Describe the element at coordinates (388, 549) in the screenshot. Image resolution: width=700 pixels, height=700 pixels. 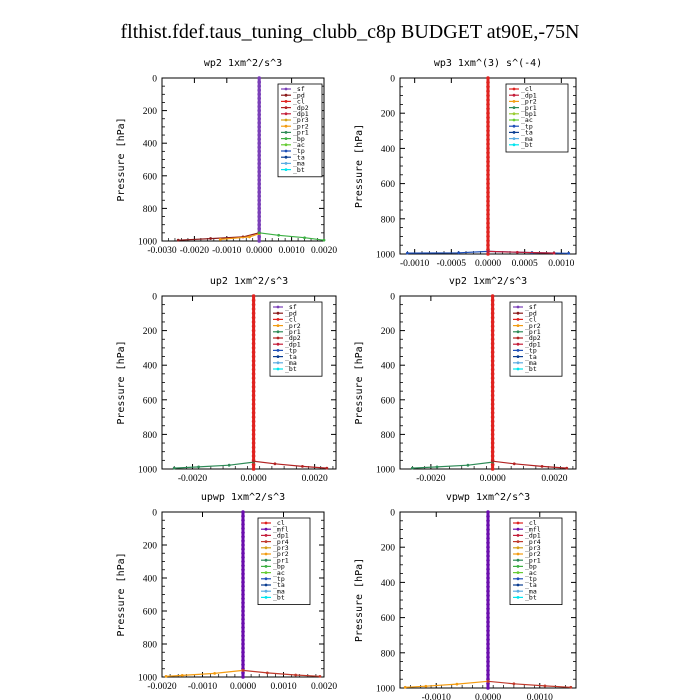
I see `y-tick-label: 200` at that location.